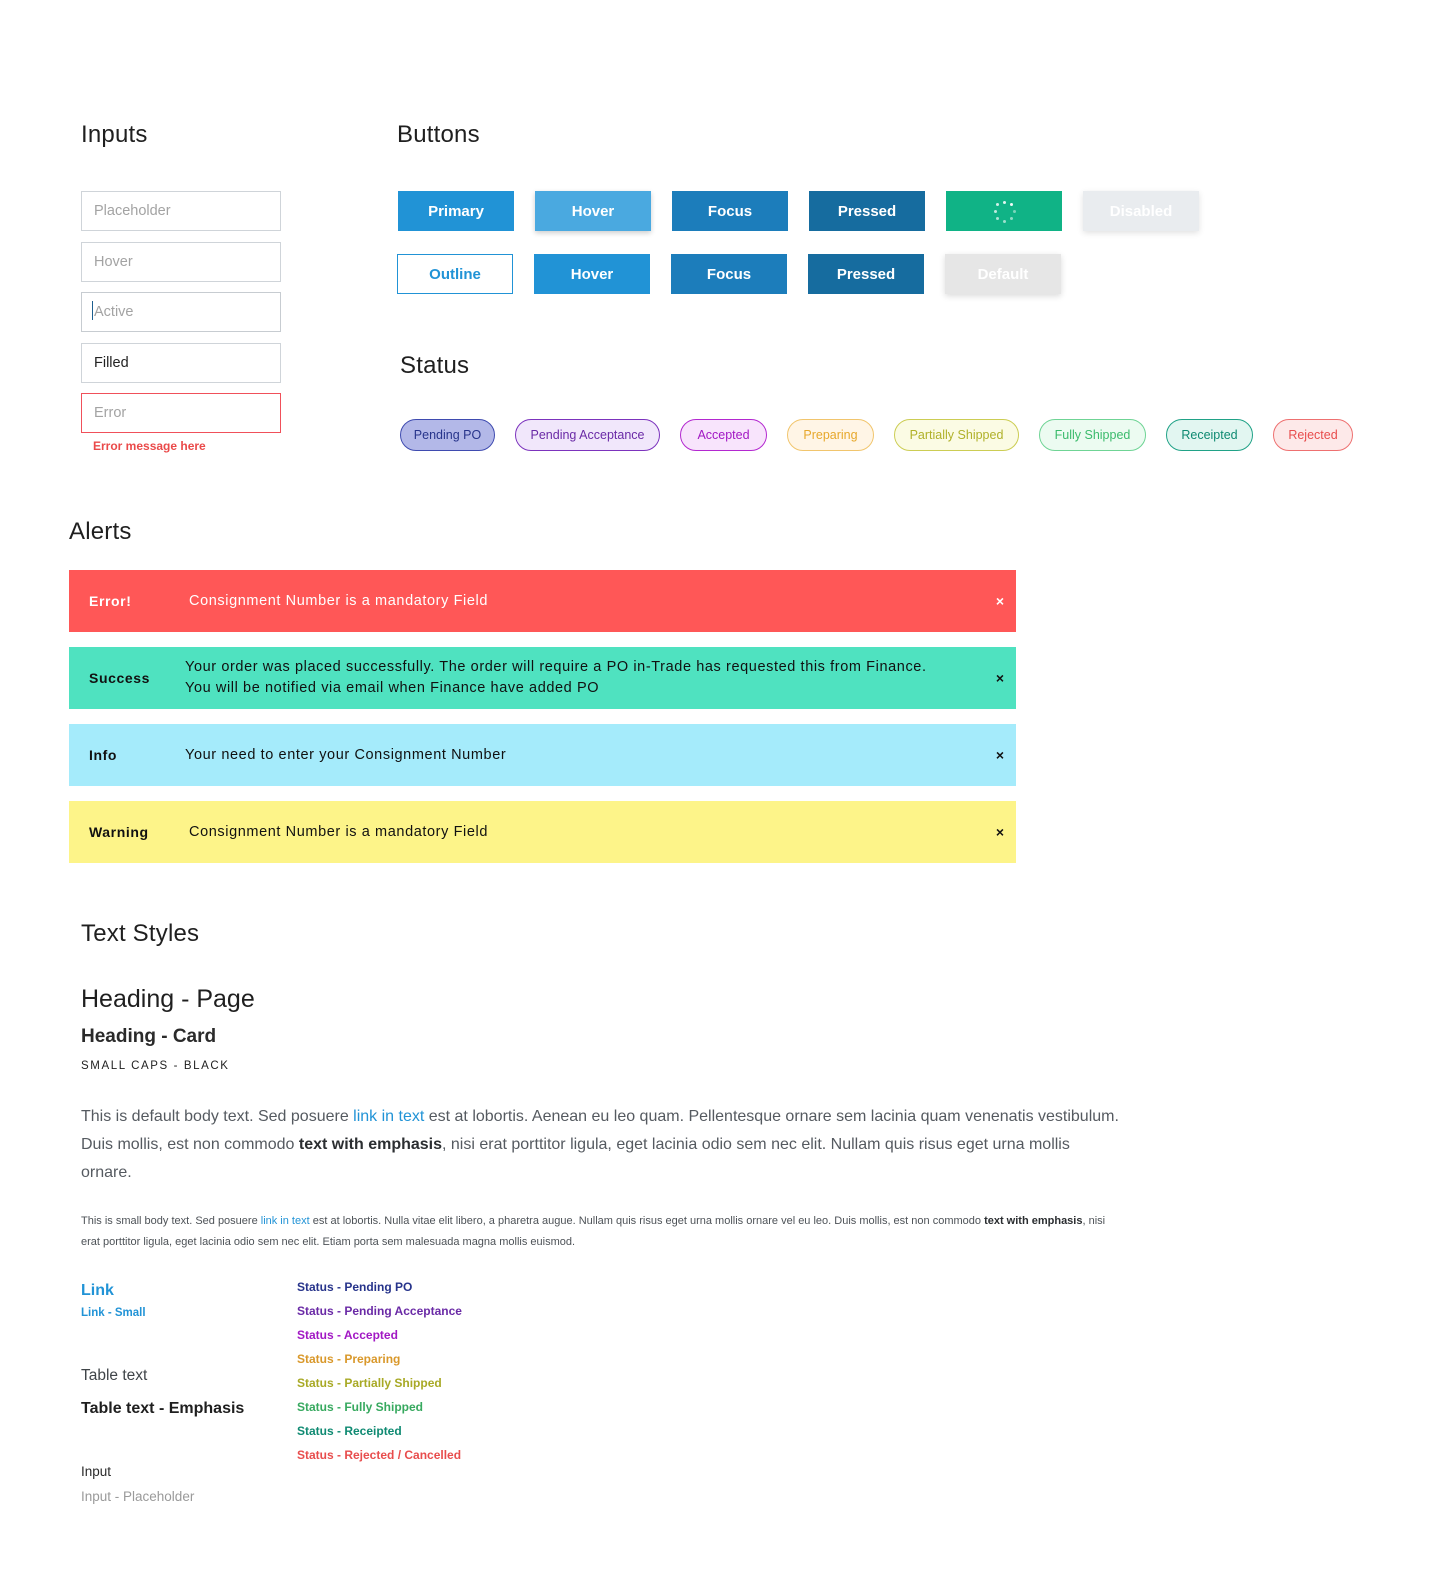  Describe the element at coordinates (149, 446) in the screenshot. I see `error-message: Error message here` at that location.